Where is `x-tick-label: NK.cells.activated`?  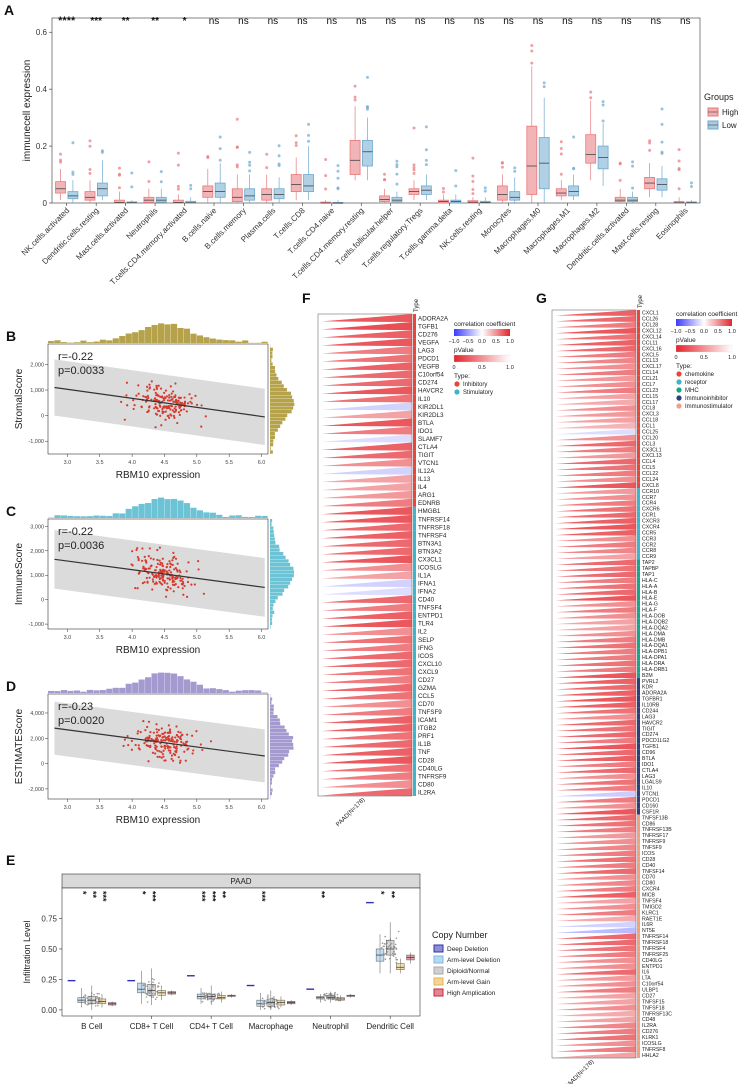 x-tick-label: NK.cells.activated is located at coordinates (45, 231).